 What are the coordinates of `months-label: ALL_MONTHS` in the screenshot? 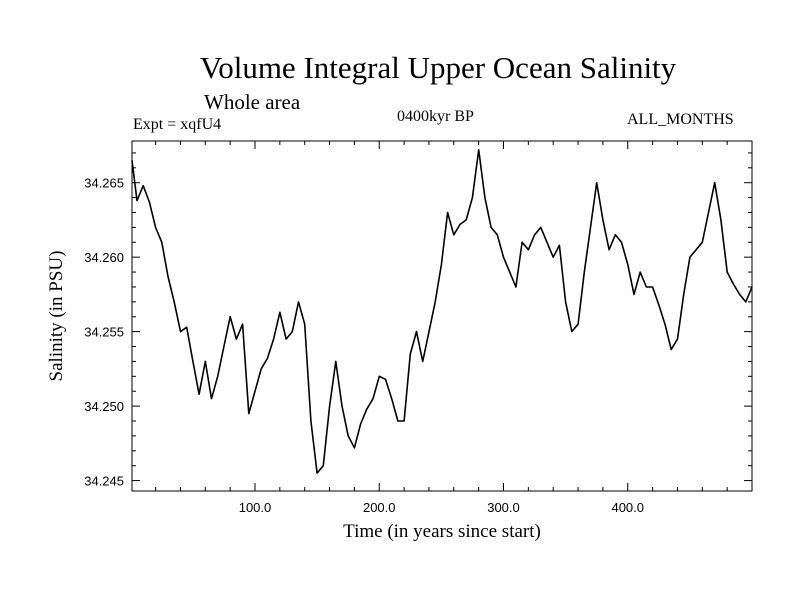 It's located at (680, 119).